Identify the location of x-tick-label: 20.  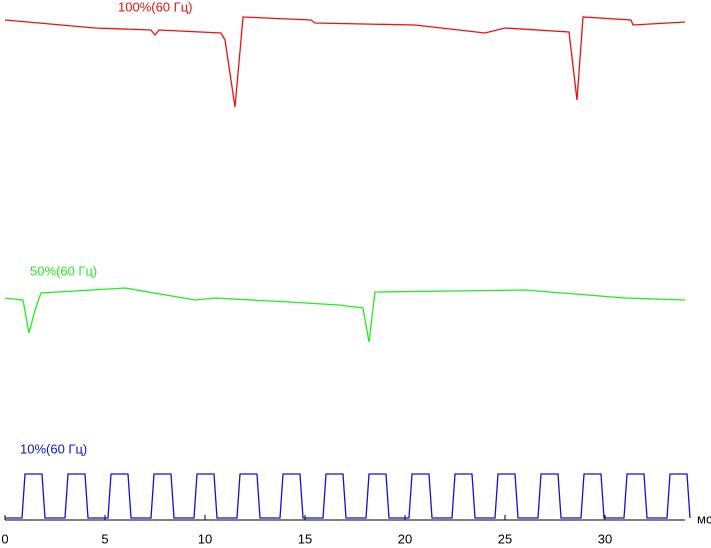
(405, 538).